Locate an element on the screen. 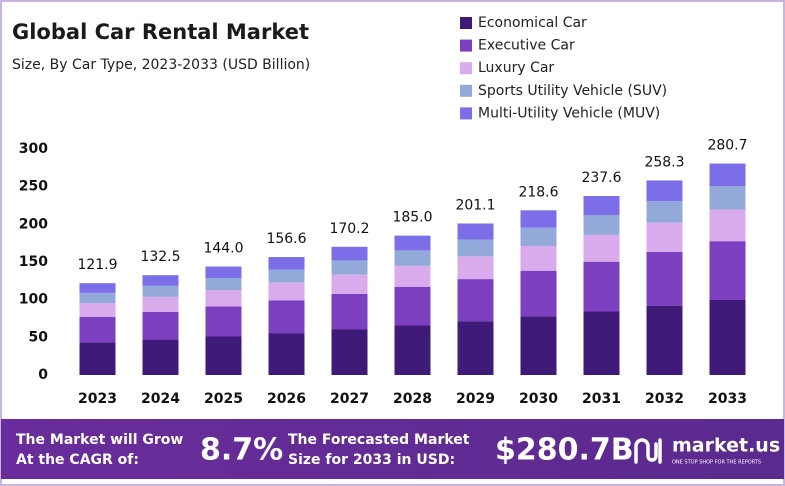  legend-label: Economical Car is located at coordinates (532, 23).